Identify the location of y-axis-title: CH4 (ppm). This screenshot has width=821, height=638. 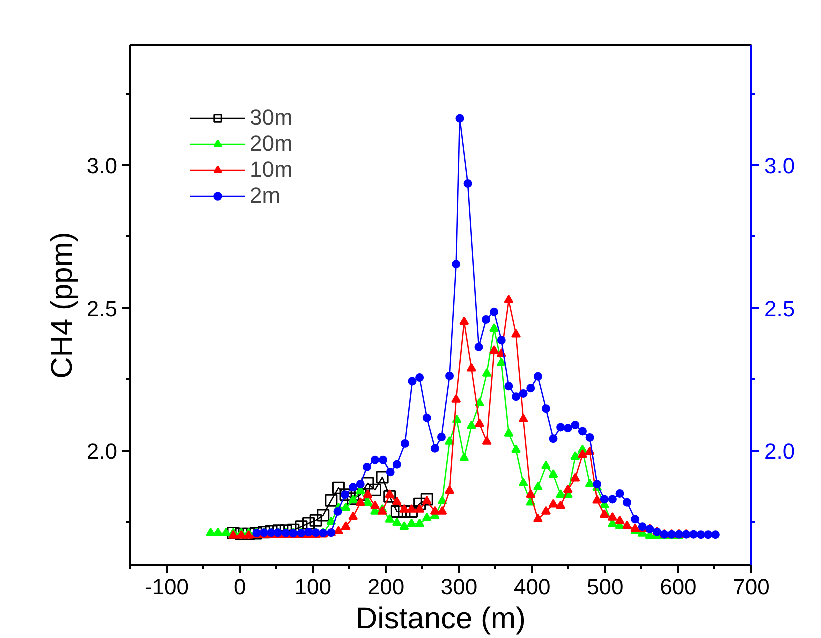
(62, 305).